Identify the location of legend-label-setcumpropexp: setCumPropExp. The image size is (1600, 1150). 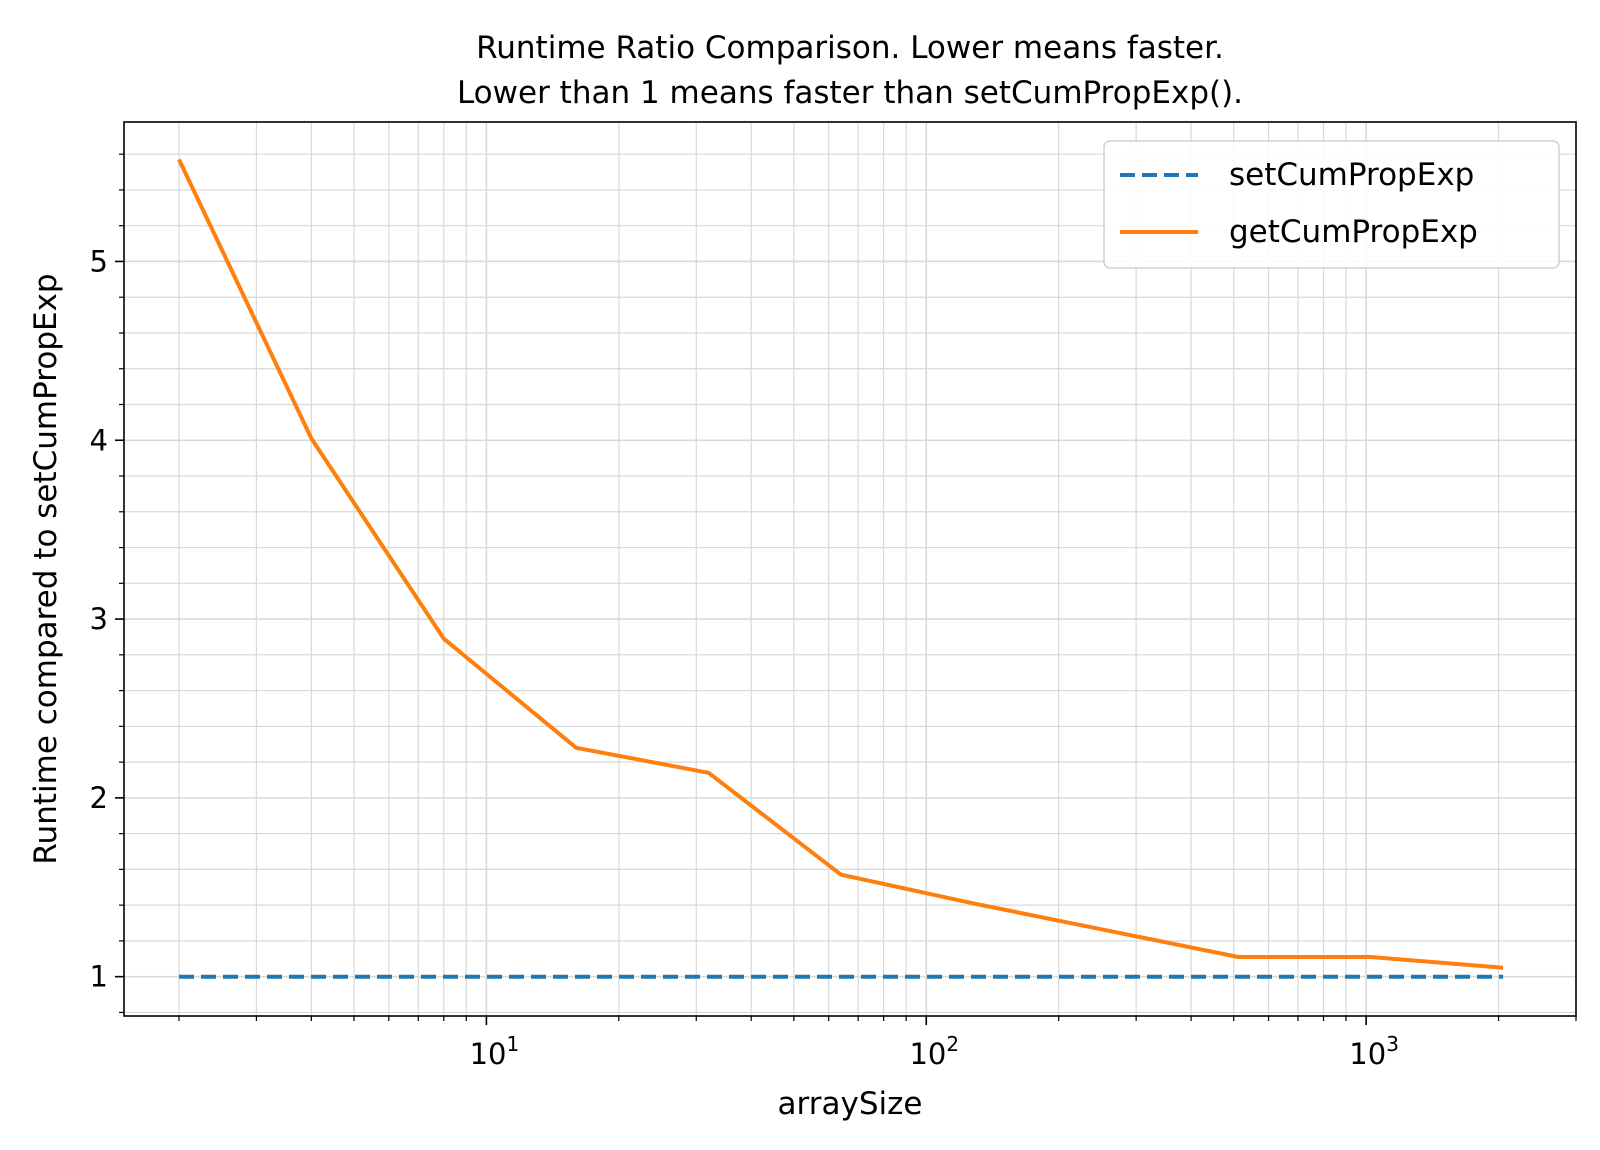
(1351, 175).